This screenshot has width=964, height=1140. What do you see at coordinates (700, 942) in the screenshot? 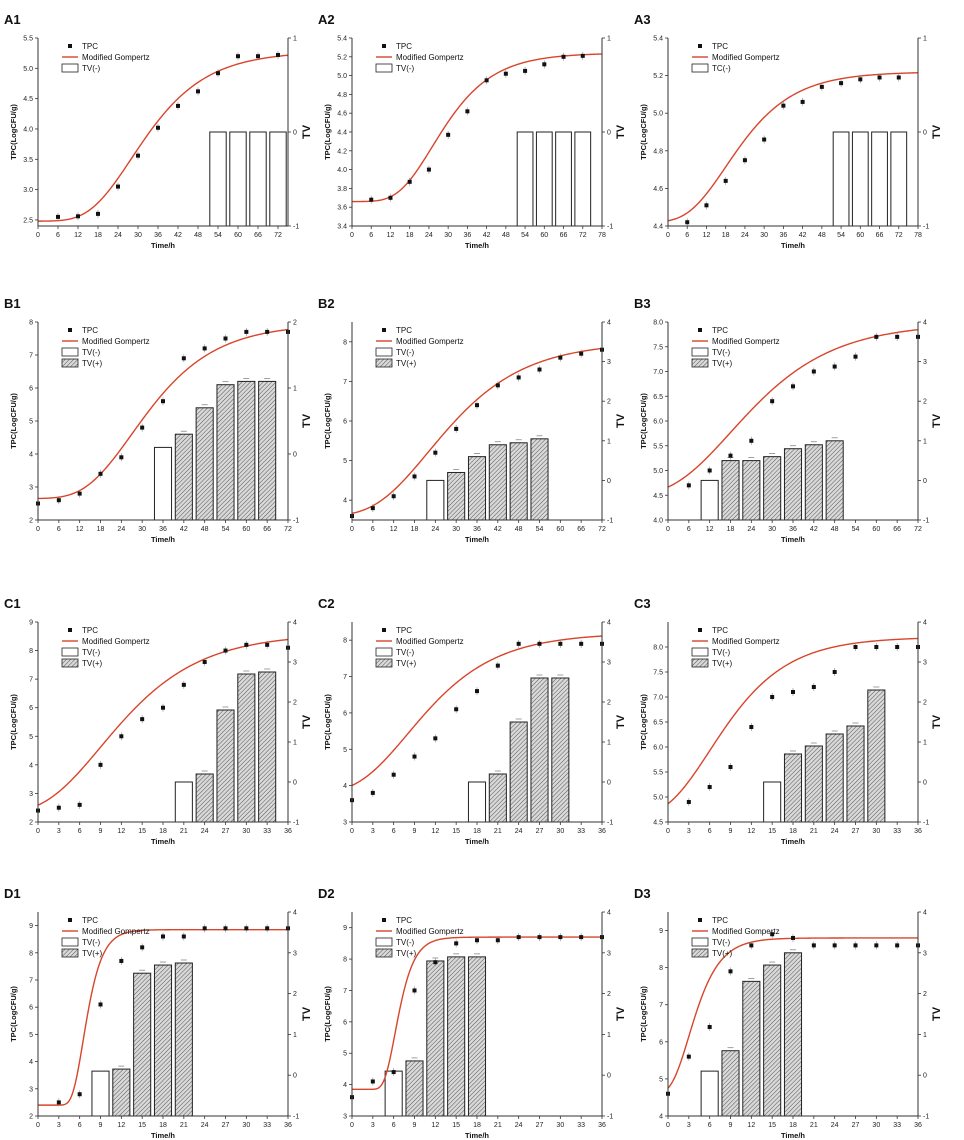
I see `legend-marker-tv-neg` at bounding box center [700, 942].